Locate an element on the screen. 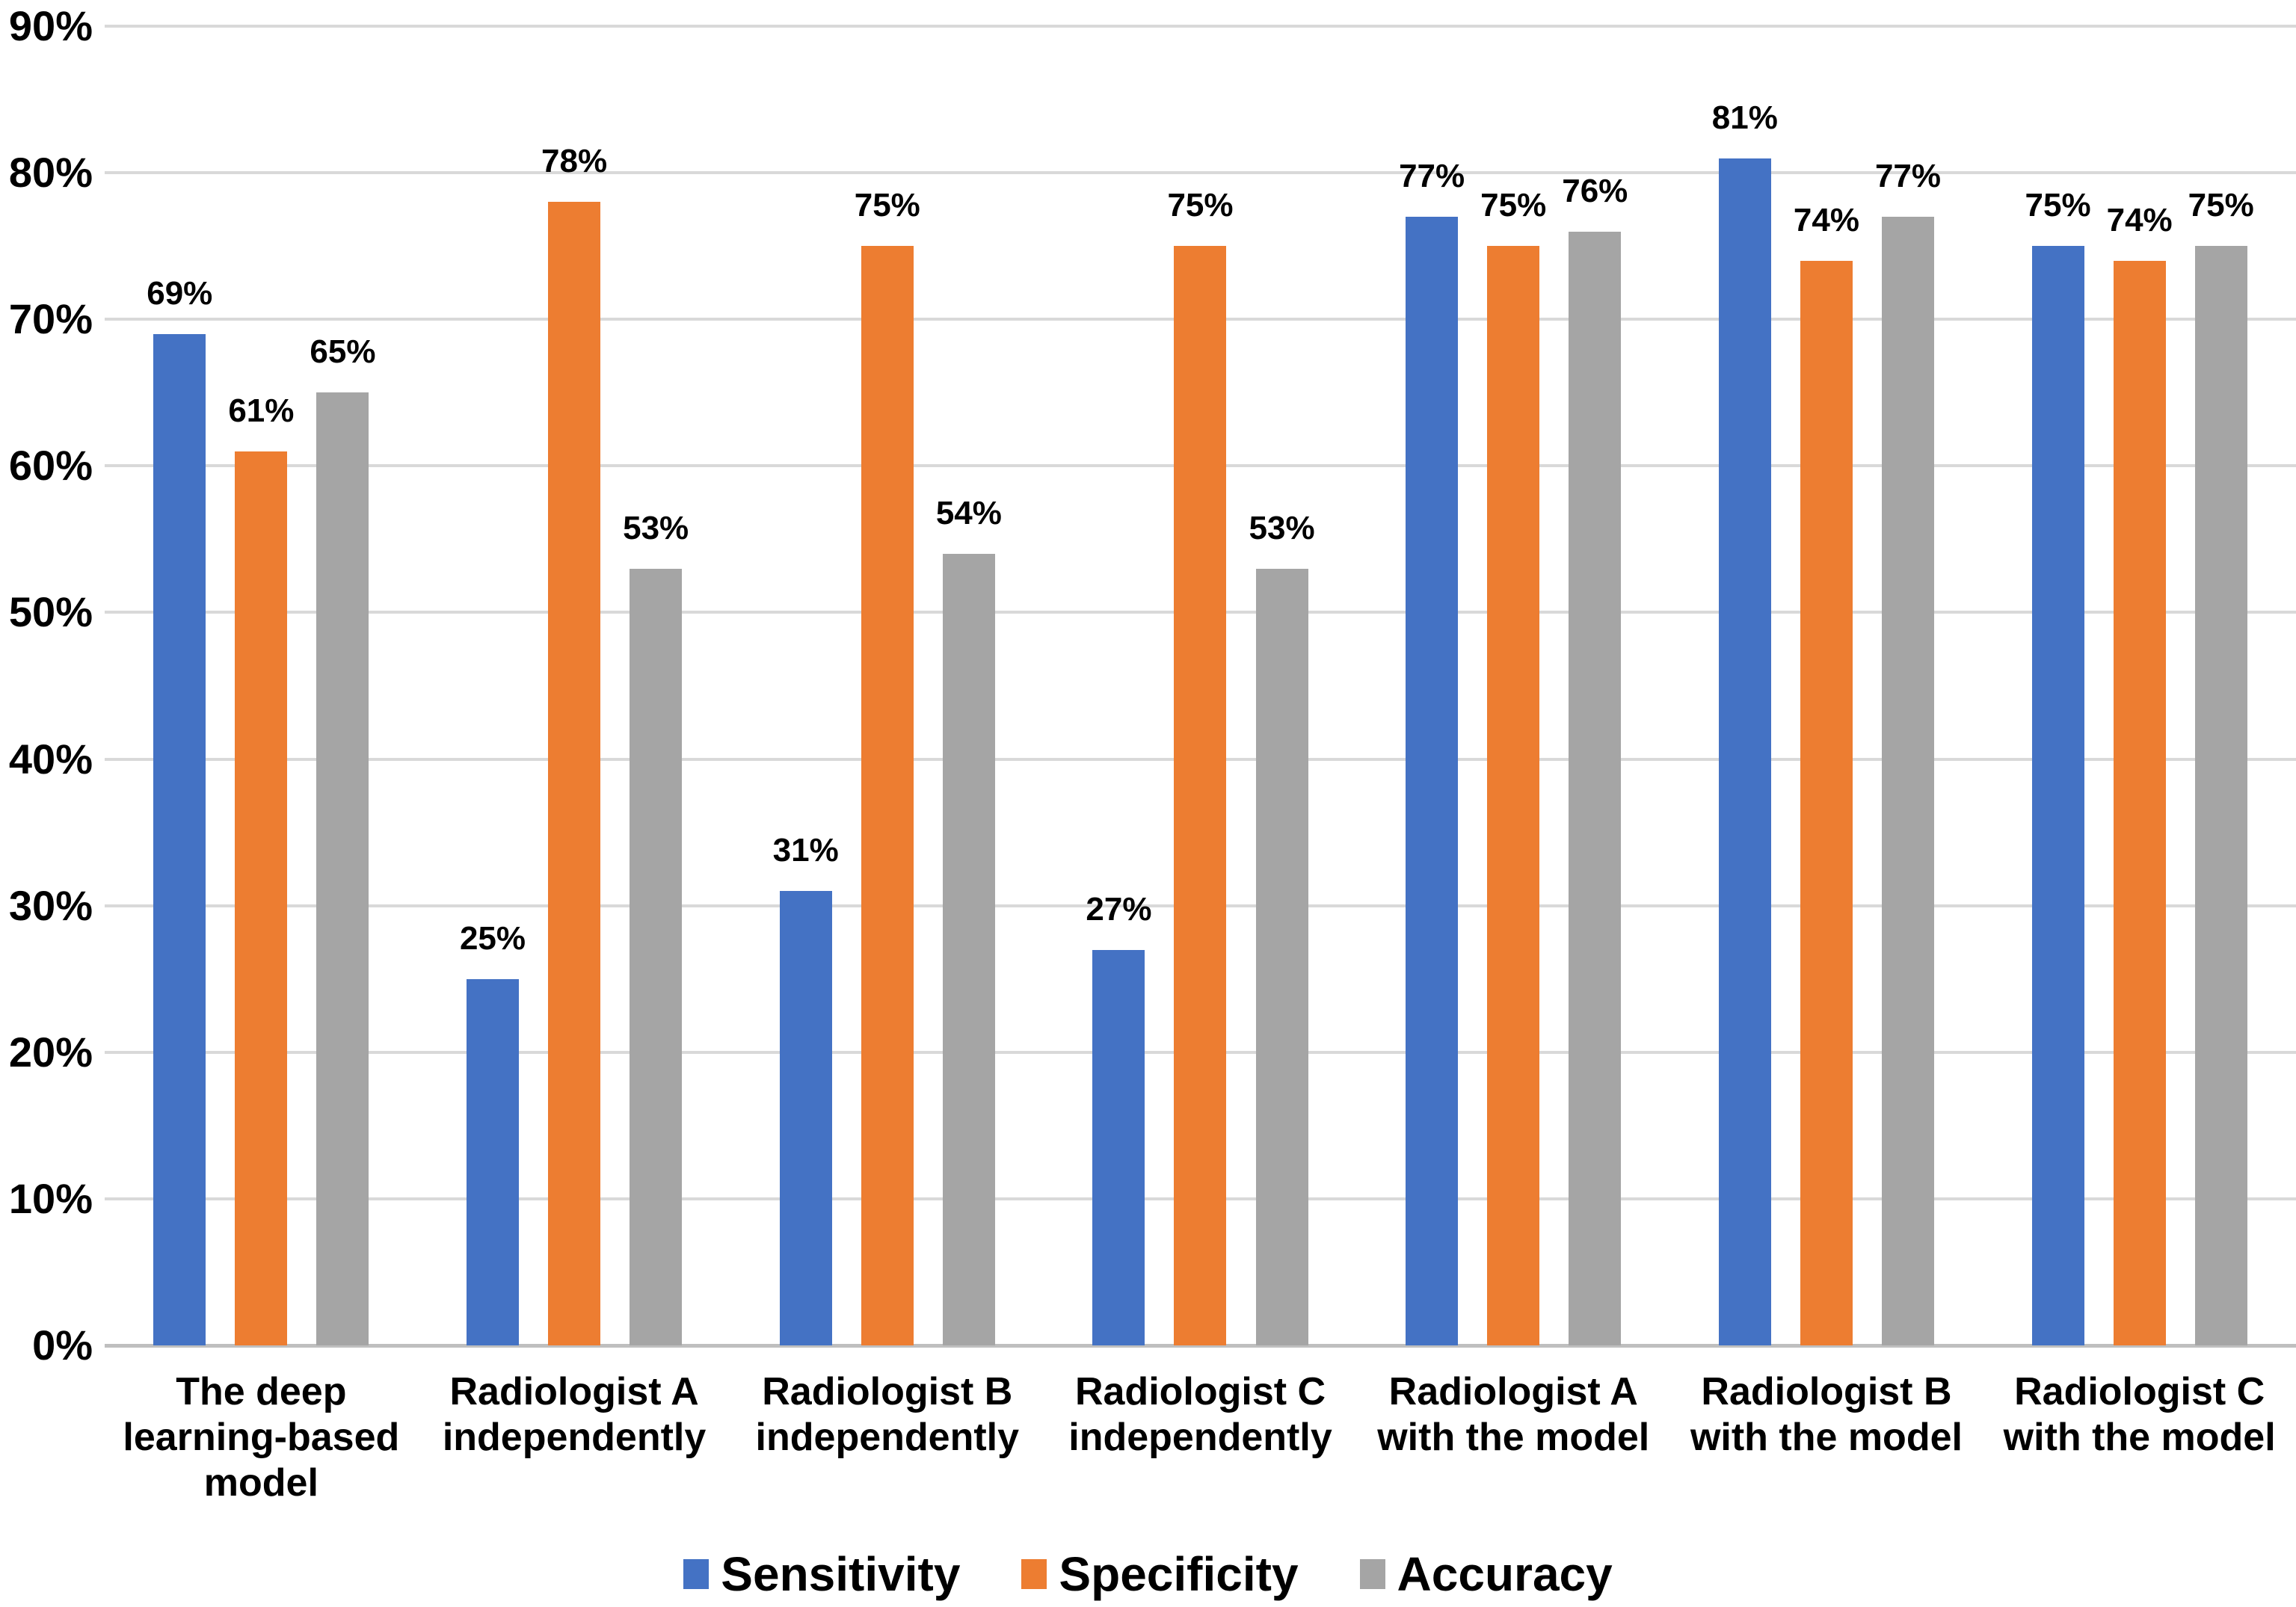 The image size is (2296, 1607). x-category-label: Radiologist A with the model is located at coordinates (1513, 1415).